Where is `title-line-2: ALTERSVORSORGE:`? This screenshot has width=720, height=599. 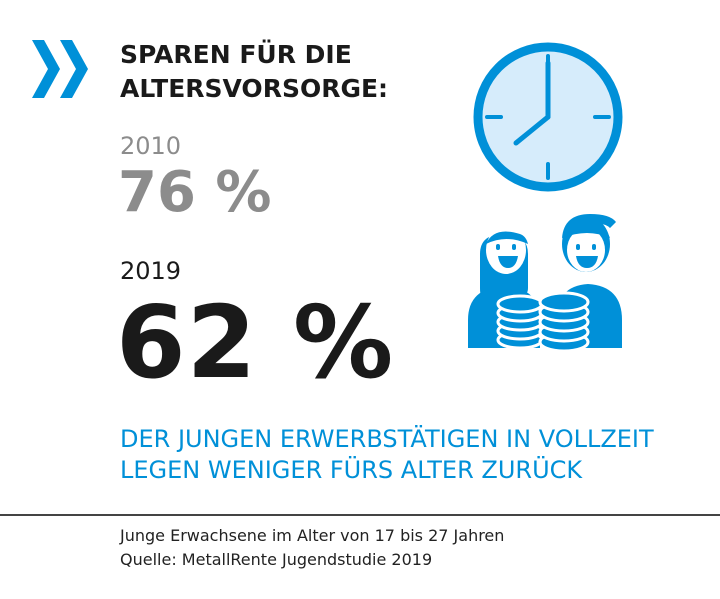
title-line-2: ALTERSVORSORGE: is located at coordinates (254, 88).